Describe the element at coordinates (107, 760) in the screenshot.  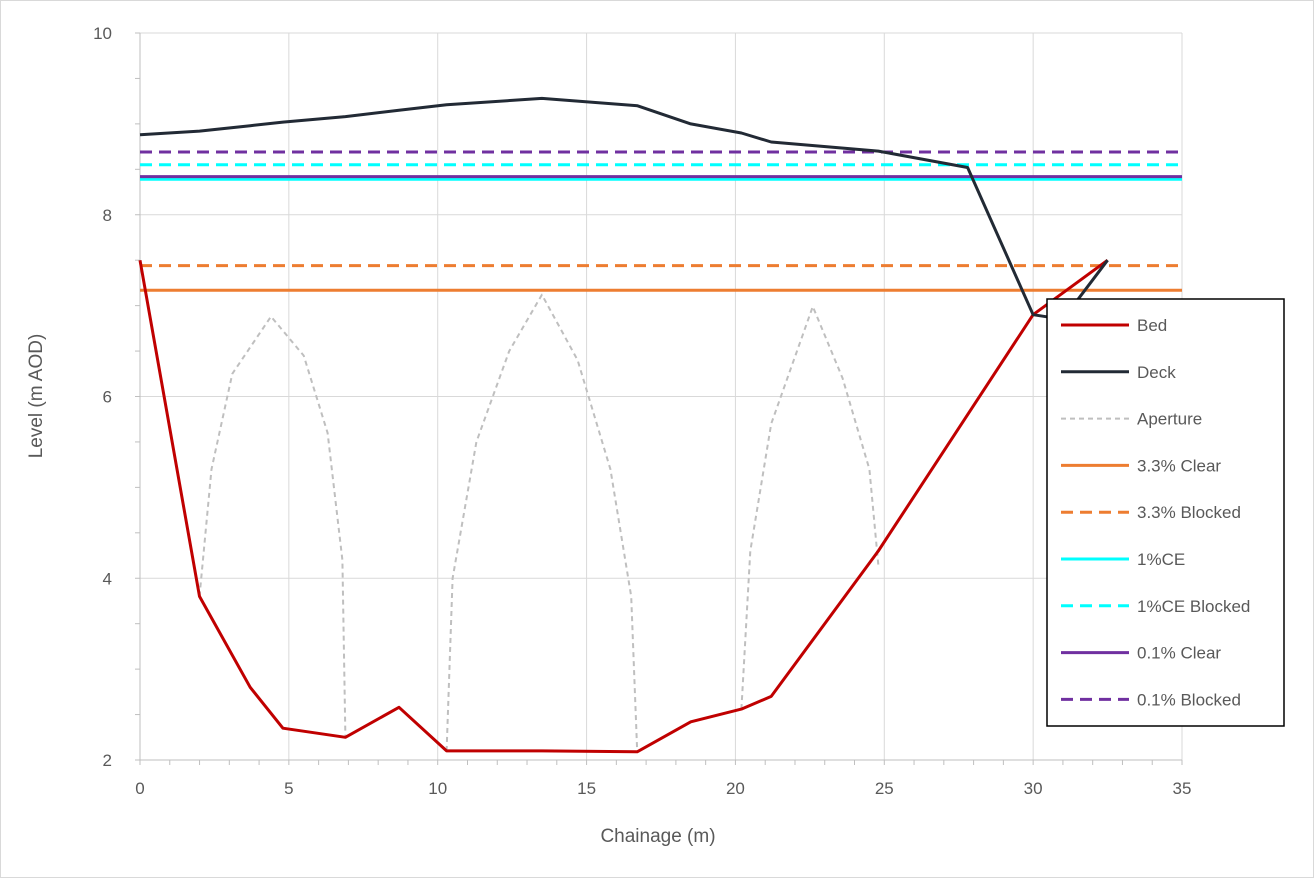
I see `y-tick-label: 2` at that location.